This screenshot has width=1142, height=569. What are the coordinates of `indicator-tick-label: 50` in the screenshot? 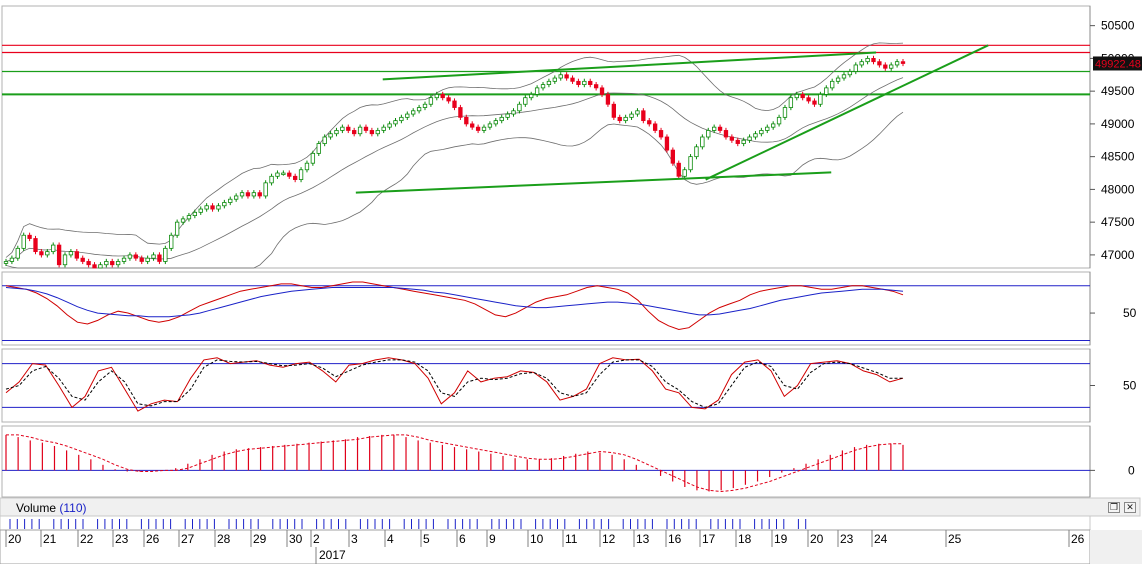 It's located at (1130, 313).